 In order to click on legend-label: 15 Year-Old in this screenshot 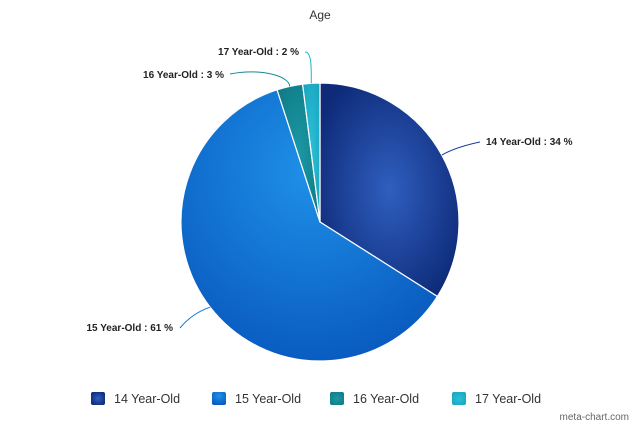, I will do `click(268, 399)`.